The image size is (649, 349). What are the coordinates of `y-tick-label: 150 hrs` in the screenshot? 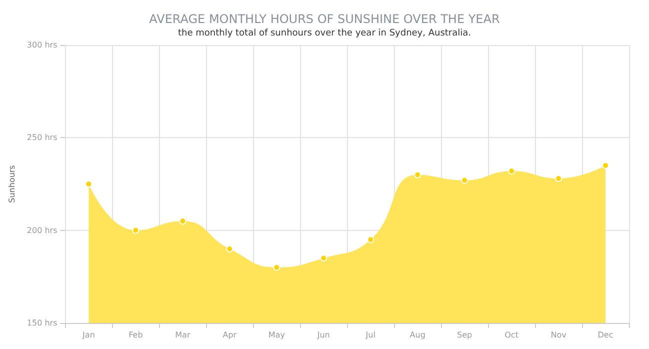 It's located at (42, 323).